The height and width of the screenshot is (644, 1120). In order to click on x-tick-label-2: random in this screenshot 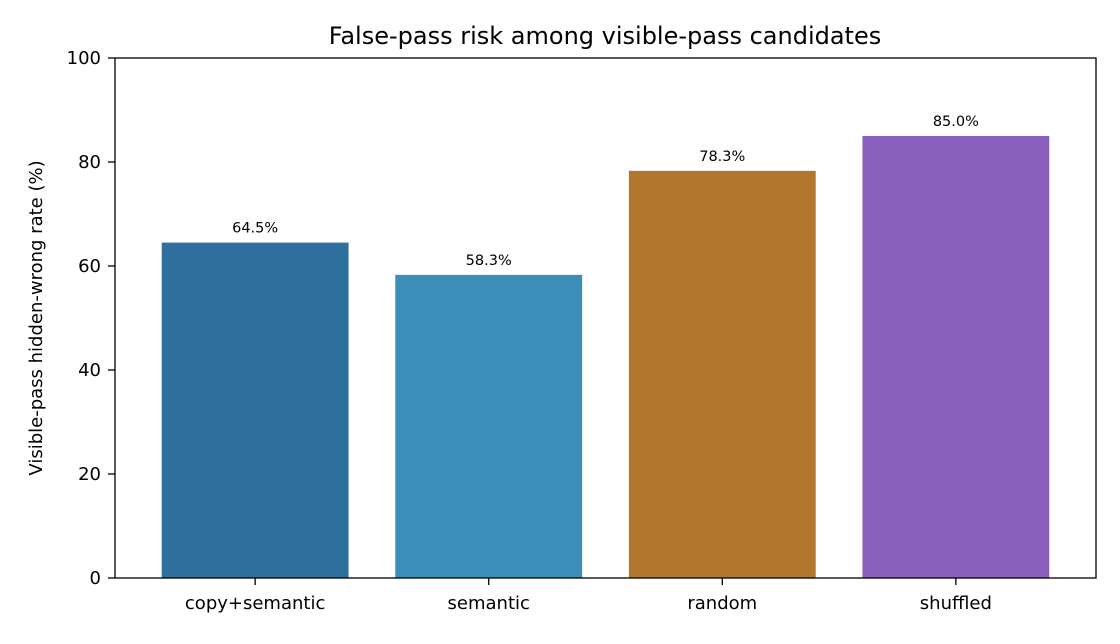, I will do `click(722, 603)`.